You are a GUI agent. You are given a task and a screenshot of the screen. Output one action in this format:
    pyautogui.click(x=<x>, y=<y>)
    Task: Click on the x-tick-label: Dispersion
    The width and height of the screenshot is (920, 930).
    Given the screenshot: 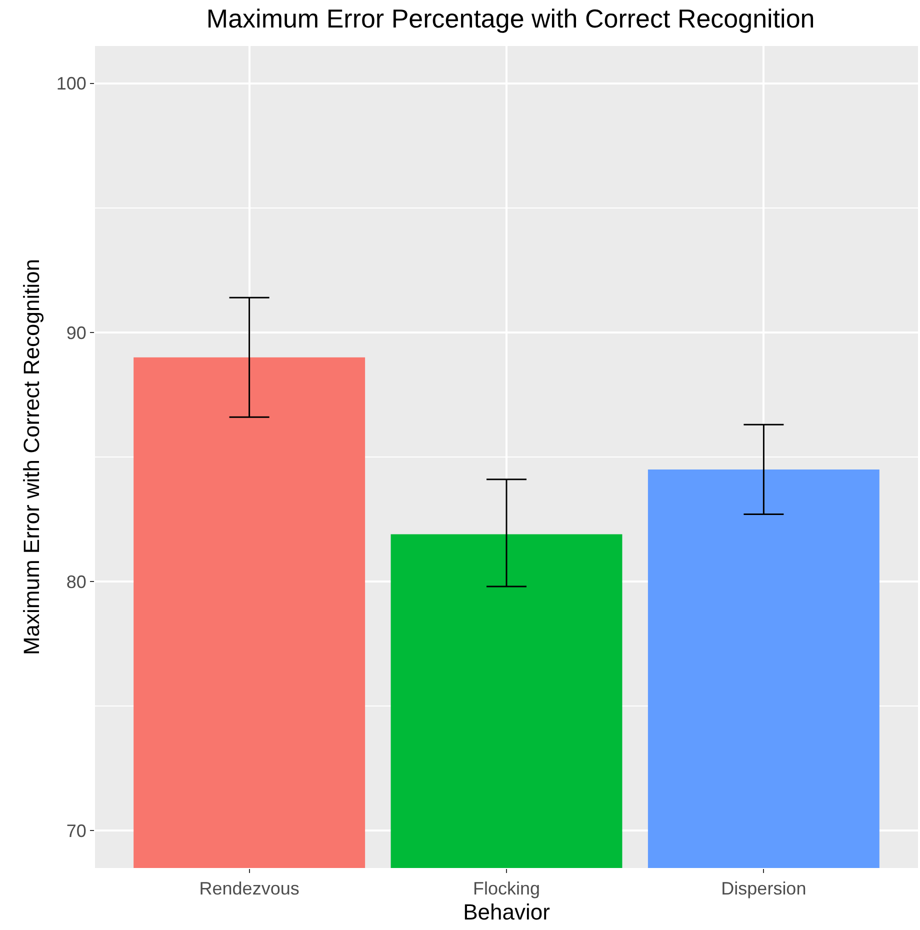 What is the action you would take?
    pyautogui.click(x=763, y=888)
    